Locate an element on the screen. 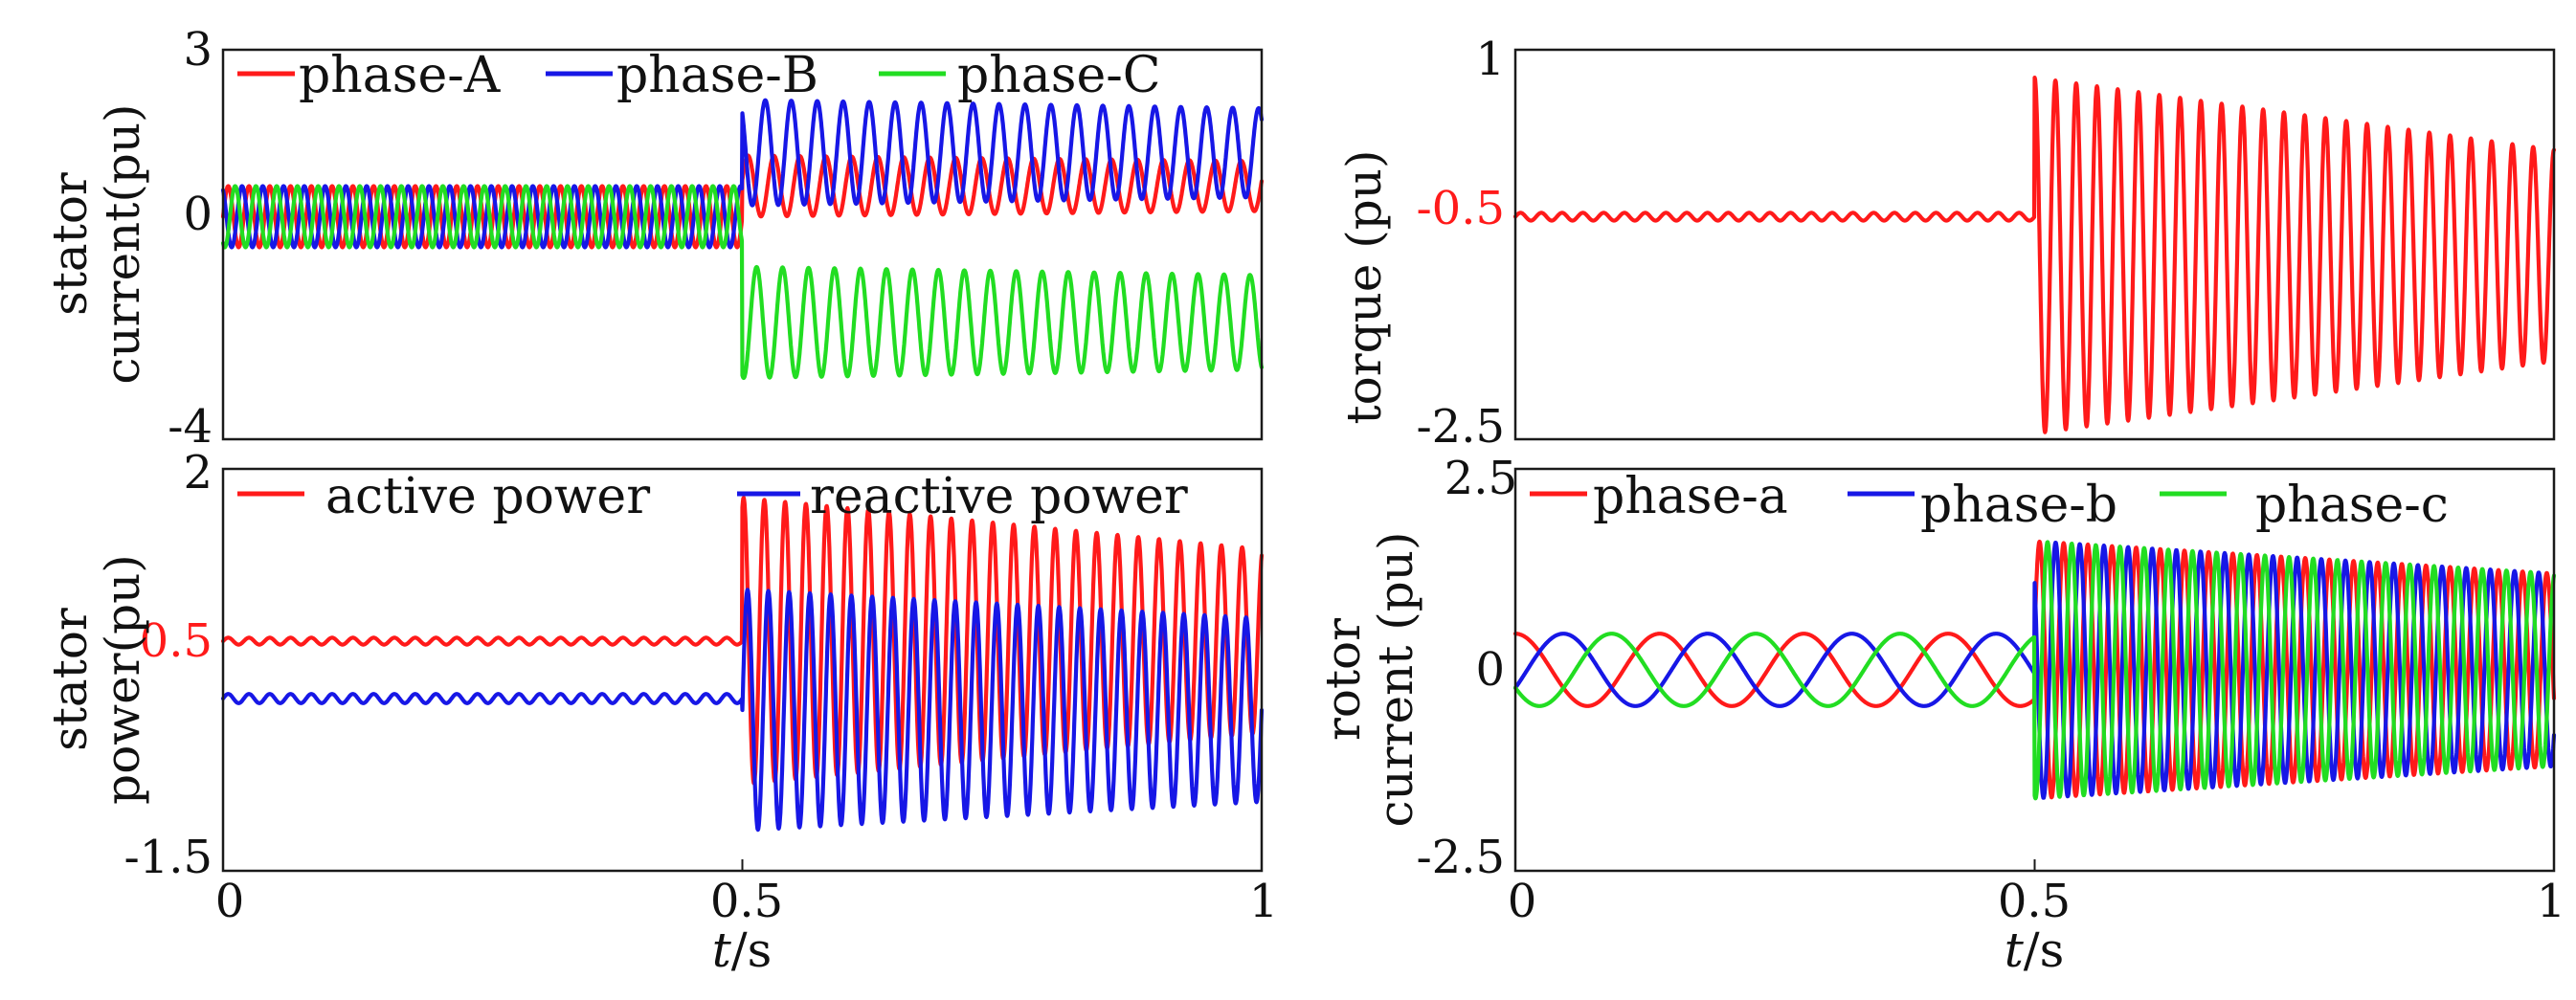  series-active-power is located at coordinates (742, 641).